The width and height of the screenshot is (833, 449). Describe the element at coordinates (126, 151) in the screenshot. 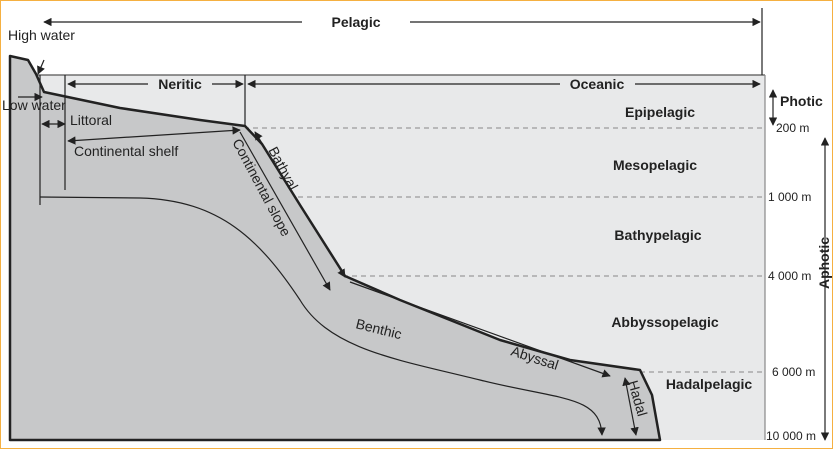

I see `label: Continental shelf` at that location.